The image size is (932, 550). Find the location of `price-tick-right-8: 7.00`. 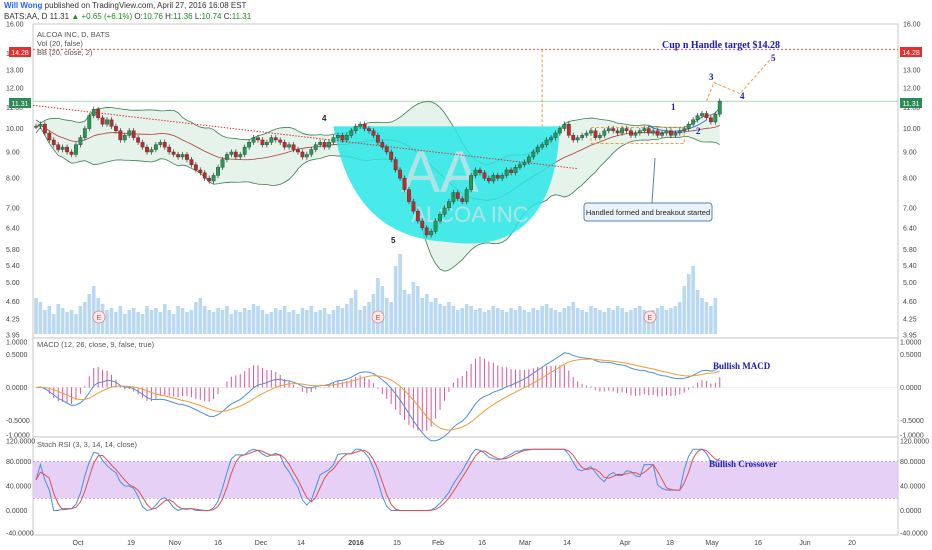

price-tick-right-8: 7.00 is located at coordinates (910, 208).